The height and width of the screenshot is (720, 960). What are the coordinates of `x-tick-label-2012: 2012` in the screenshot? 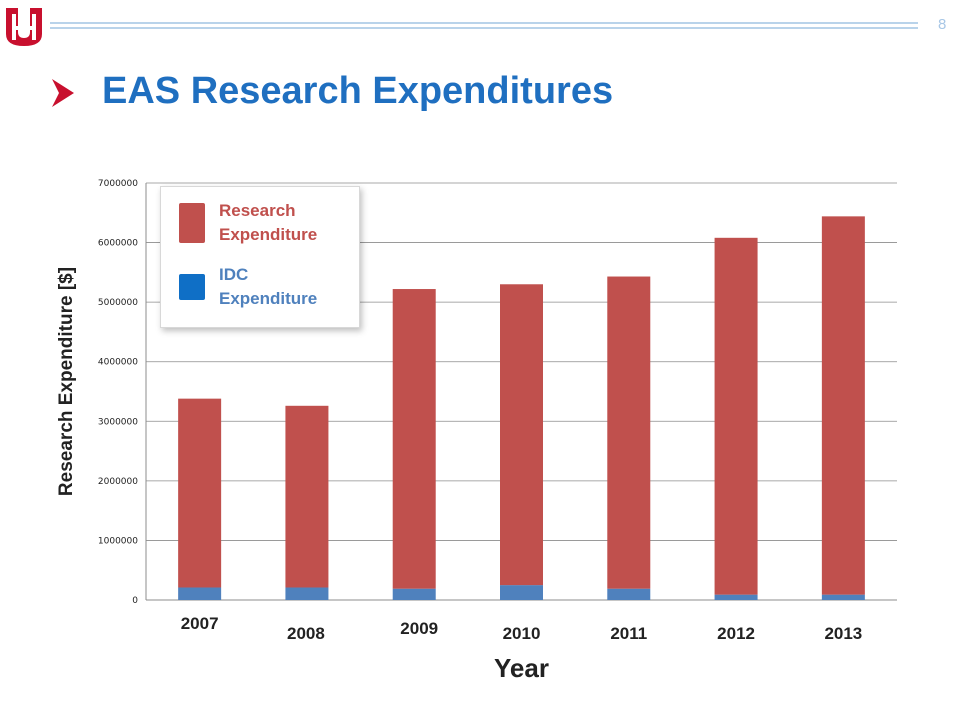 It's located at (736, 633).